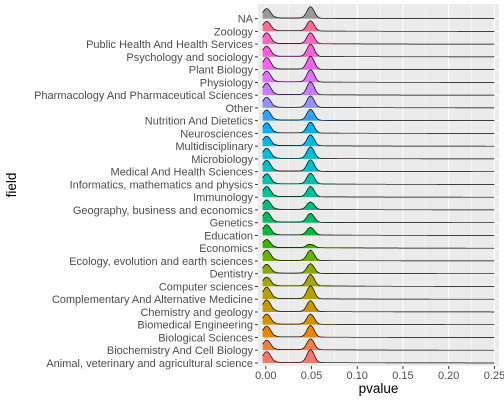 The width and height of the screenshot is (504, 403). What do you see at coordinates (234, 32) in the screenshot?
I see `y-tick-label: Zoology` at bounding box center [234, 32].